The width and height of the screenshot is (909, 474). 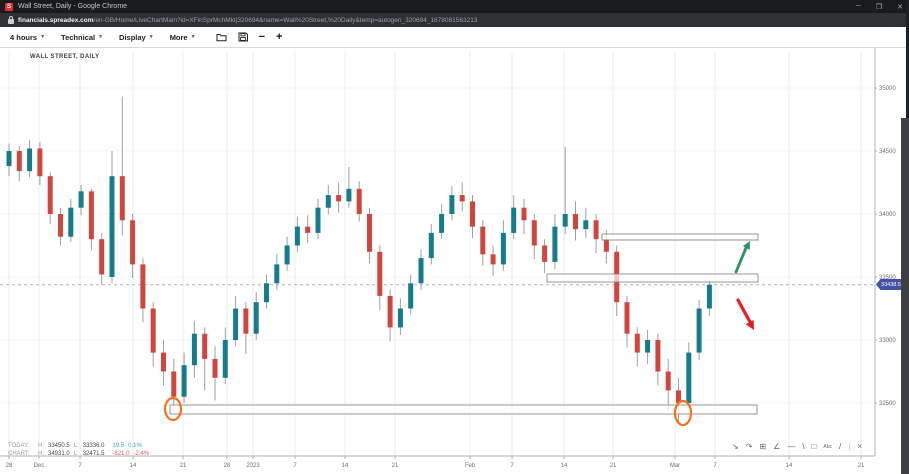 I want to click on zoom-in-button: +, so click(x=279, y=37).